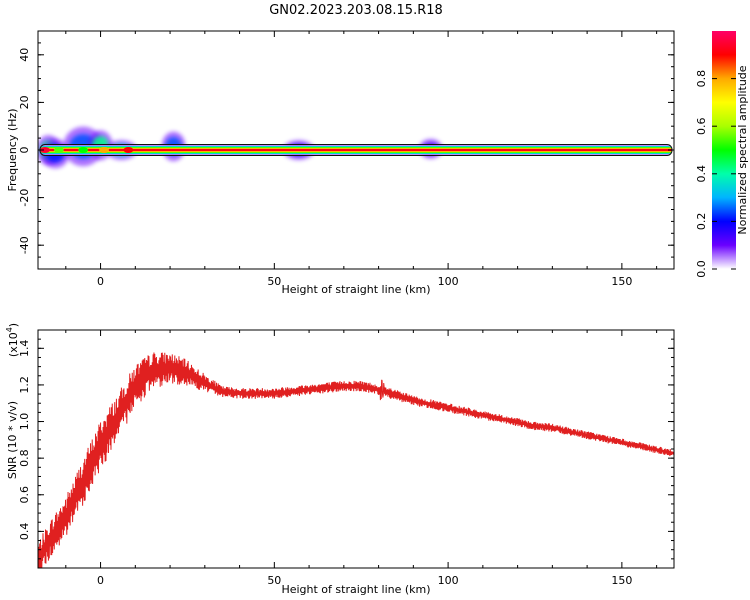 This screenshot has height=600, width=750. What do you see at coordinates (701, 222) in the screenshot?
I see `colorbar-tick-label: 0.2` at bounding box center [701, 222].